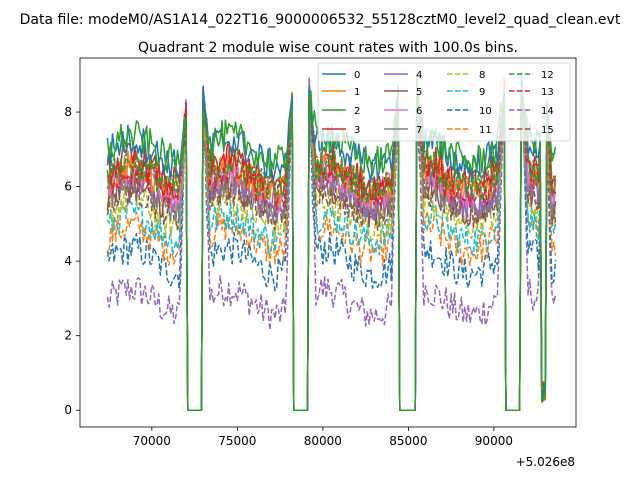  Describe the element at coordinates (357, 130) in the screenshot. I see `legend-label-3: 3` at that location.